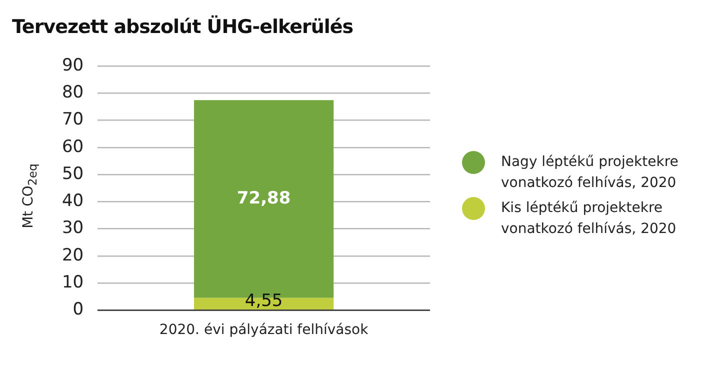 Image resolution: width=728 pixels, height=369 pixels. What do you see at coordinates (590, 173) in the screenshot?
I see `legend-label: Nagy léptékű projektekre vonatkozó felhívás, 2020` at bounding box center [590, 173].